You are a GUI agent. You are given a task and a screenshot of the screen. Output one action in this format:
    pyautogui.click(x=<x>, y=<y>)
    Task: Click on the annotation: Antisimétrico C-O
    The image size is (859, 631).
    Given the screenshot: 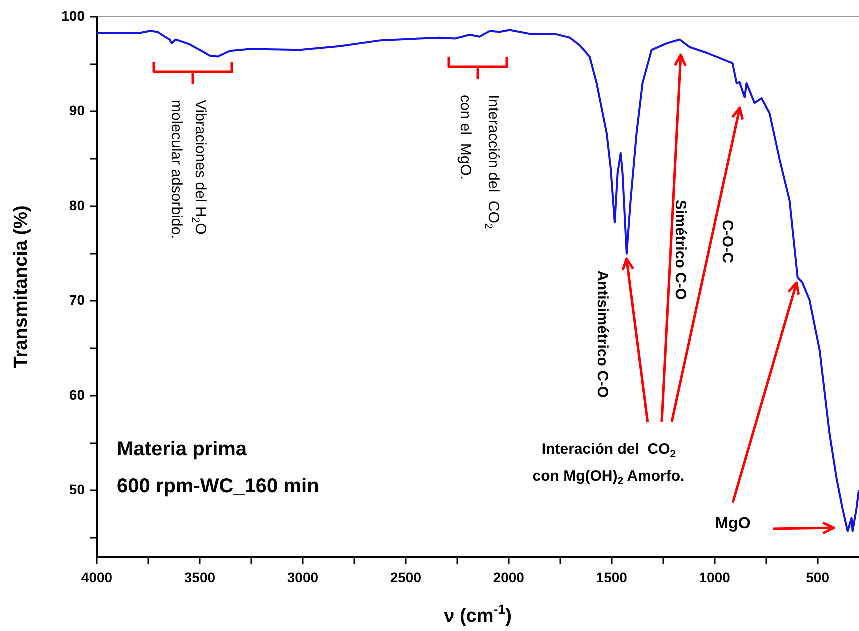 What is the action you would take?
    pyautogui.click(x=602, y=334)
    